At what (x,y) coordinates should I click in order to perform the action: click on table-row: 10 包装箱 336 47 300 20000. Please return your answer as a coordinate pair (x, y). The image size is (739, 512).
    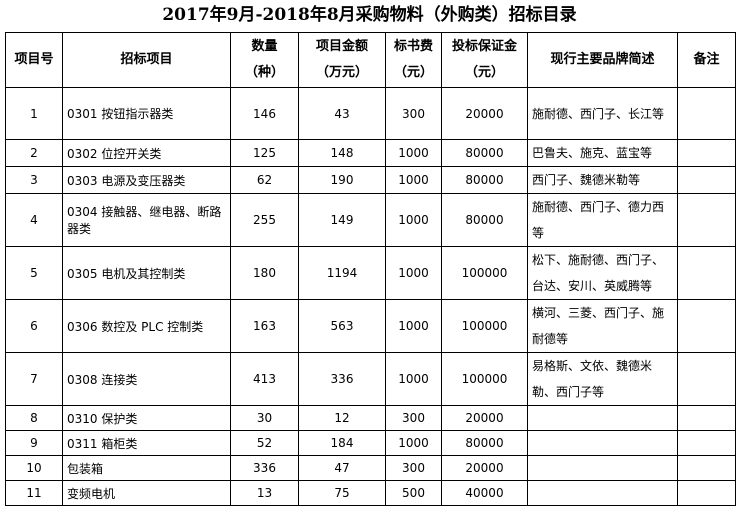
    Looking at the image, I should click on (370, 468).